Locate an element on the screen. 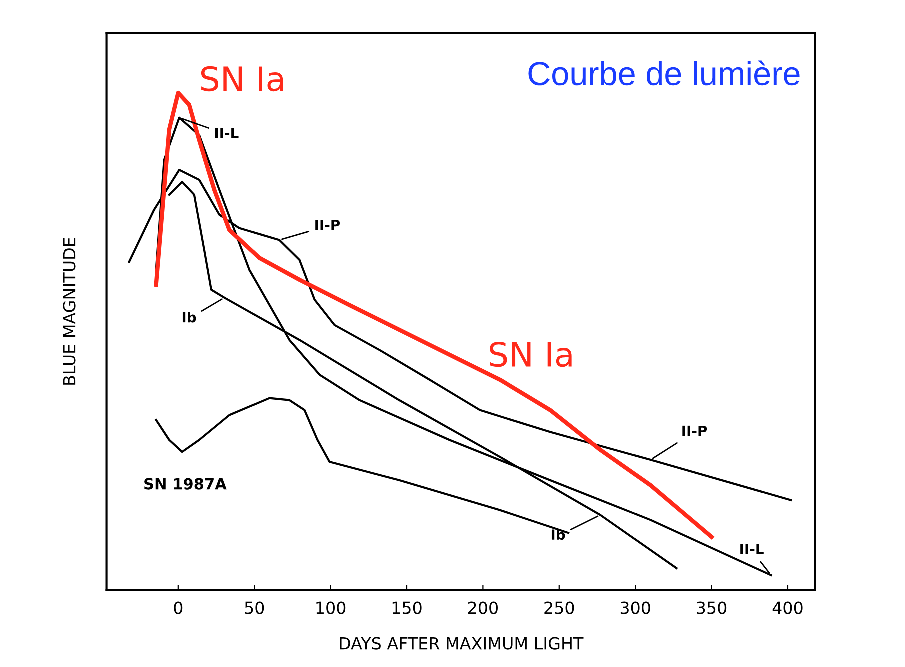  x-tick-label: 200 is located at coordinates (483, 608).